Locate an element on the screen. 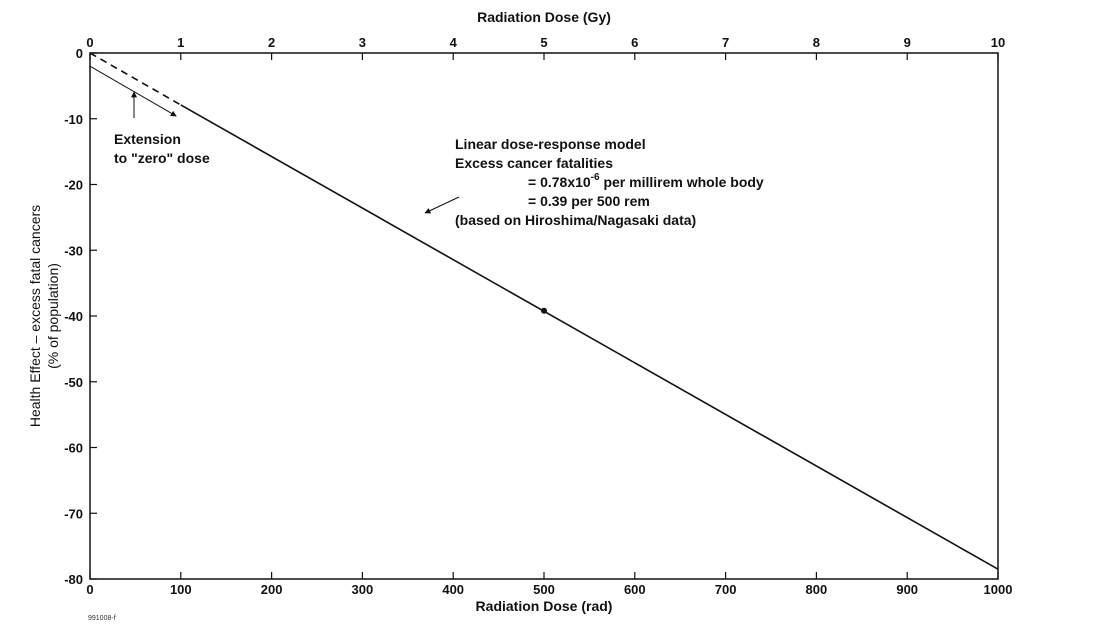  x-tick-label: 700 is located at coordinates (726, 589).